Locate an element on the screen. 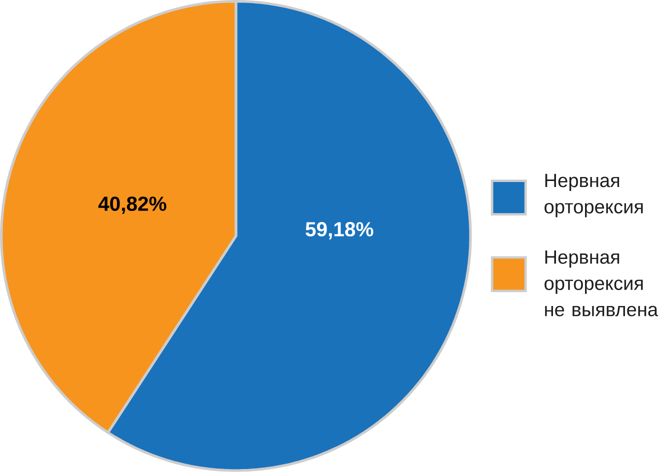 This screenshot has width=669, height=472. legend-label: Нервная орторексия не выявлена is located at coordinates (601, 283).